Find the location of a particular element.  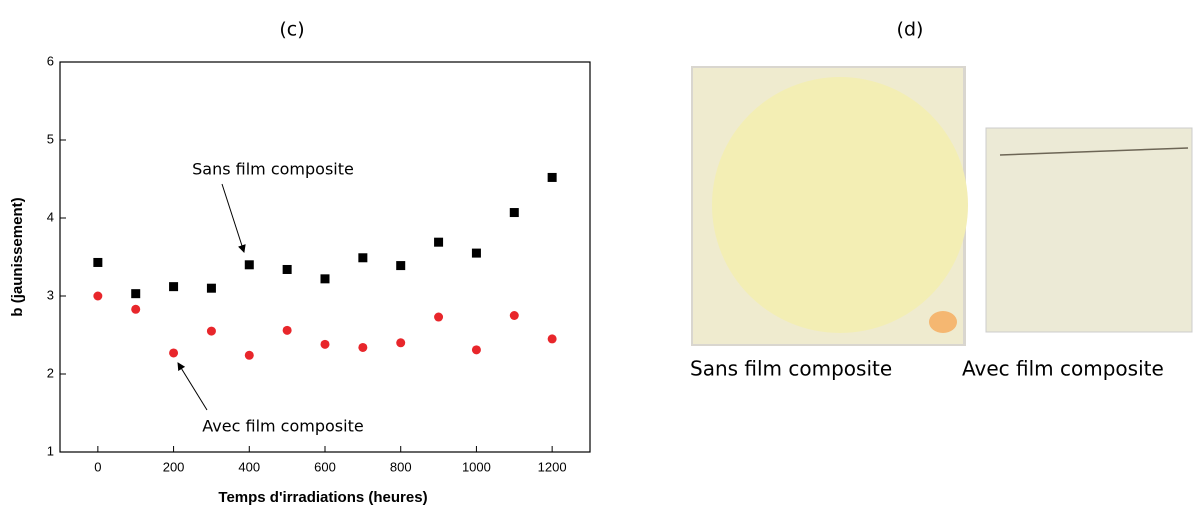

stain is located at coordinates (943, 322).